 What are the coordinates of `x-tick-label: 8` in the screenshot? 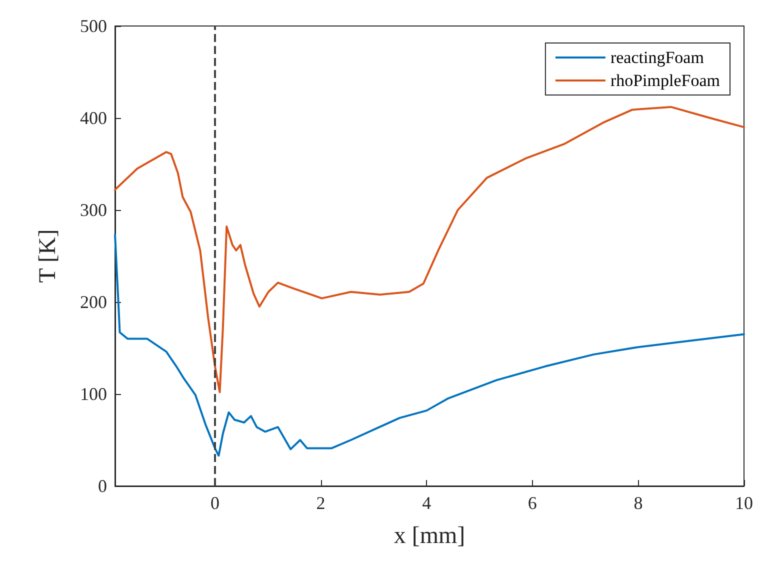 It's located at (638, 503).